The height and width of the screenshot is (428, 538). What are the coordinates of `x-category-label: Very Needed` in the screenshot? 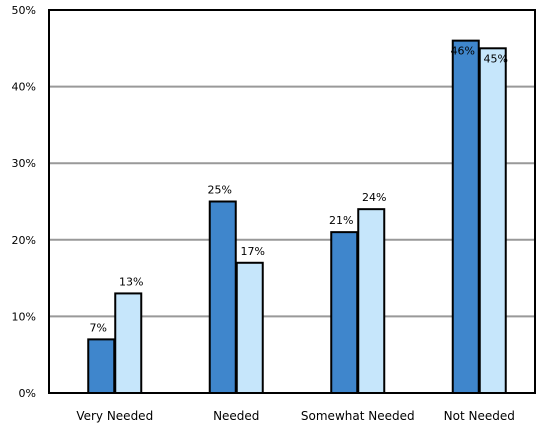 It's located at (114, 416).